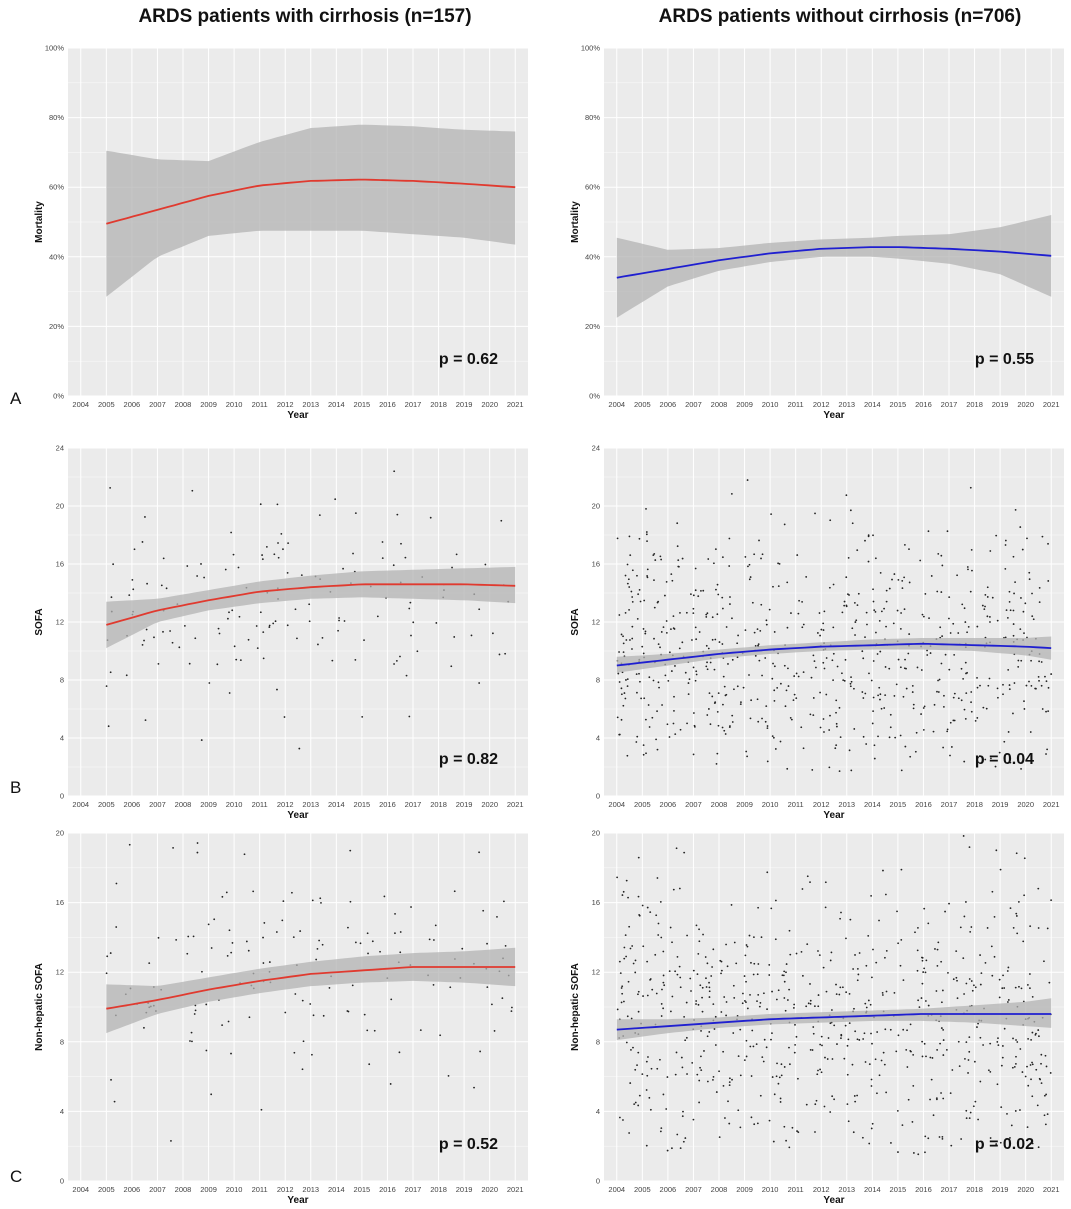 This screenshot has width=1071, height=1209. Describe the element at coordinates (468, 1144) in the screenshot. I see `p-value-label: p = 0.52` at that location.